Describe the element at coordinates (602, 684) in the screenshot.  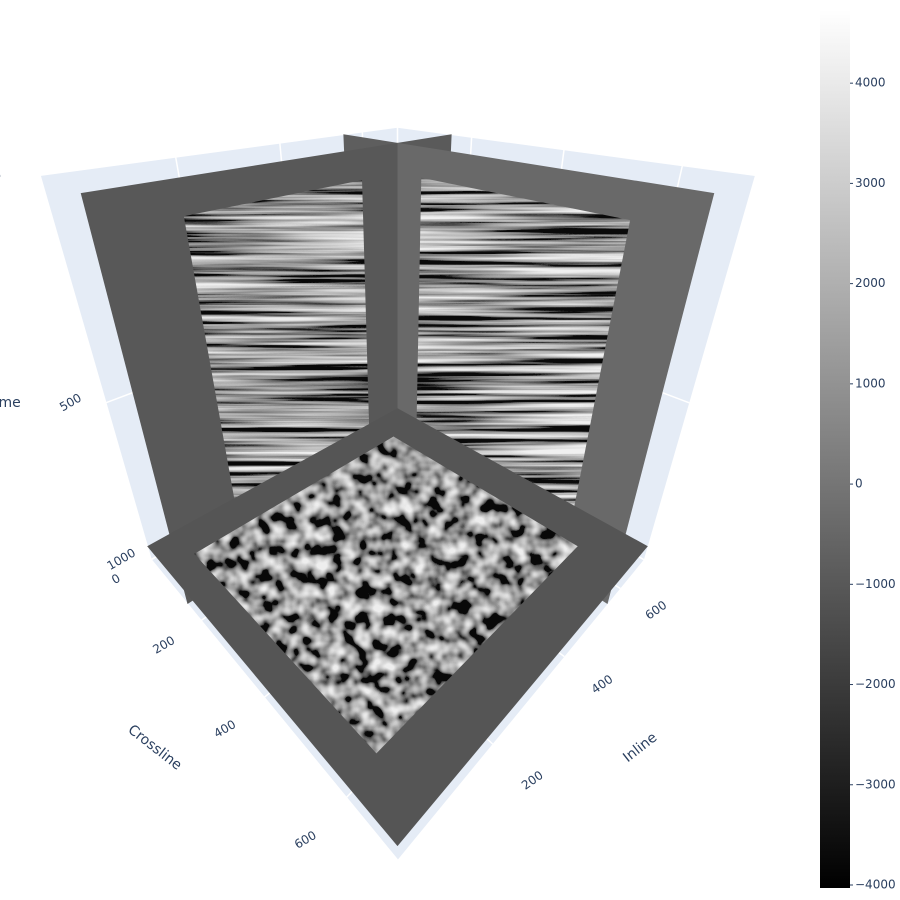
I see `x-tick-label: 400` at that location.